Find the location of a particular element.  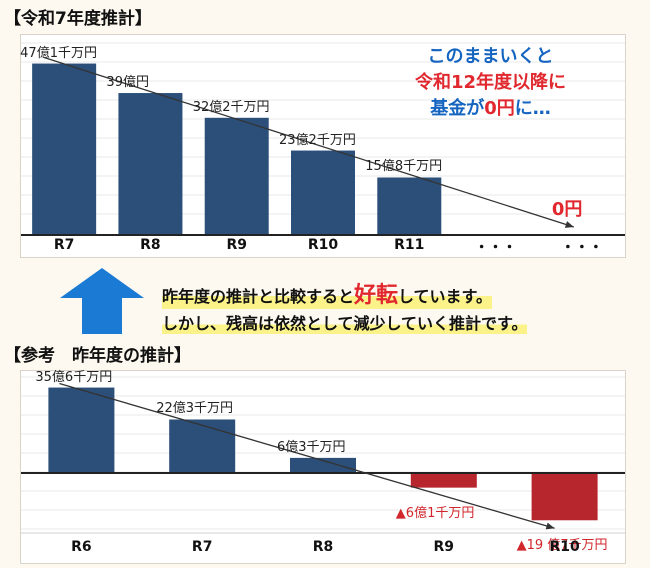

negative-value-label: ▲19 億7千万円 is located at coordinates (562, 546).